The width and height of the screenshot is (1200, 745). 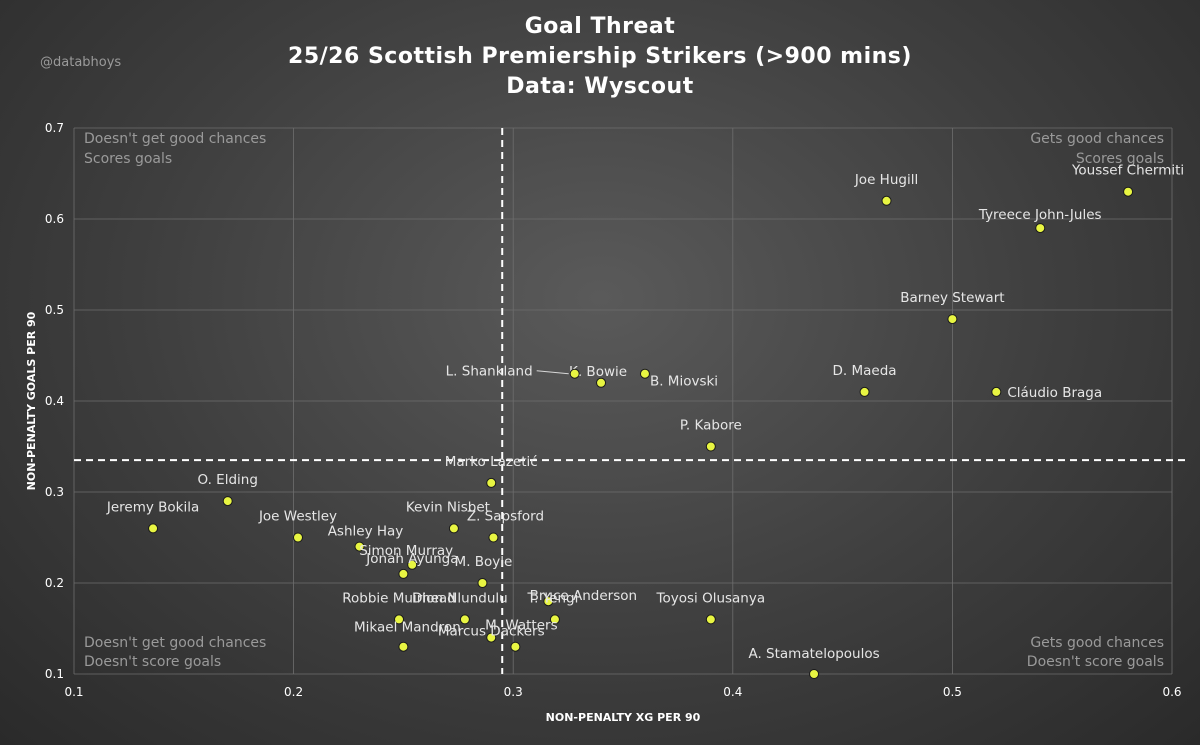 I want to click on x-tick-label: 0.3, so click(x=513, y=692).